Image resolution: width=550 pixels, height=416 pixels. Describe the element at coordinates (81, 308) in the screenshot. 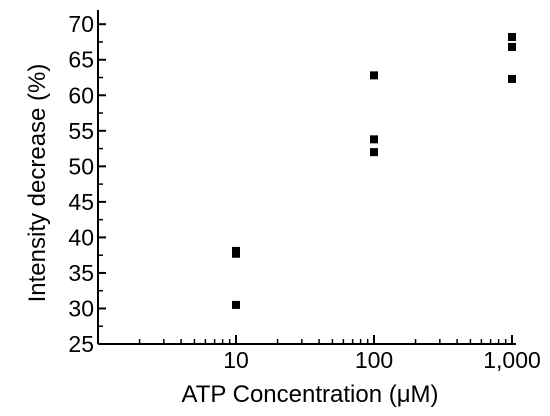

I see `y-tick-label: 30` at that location.